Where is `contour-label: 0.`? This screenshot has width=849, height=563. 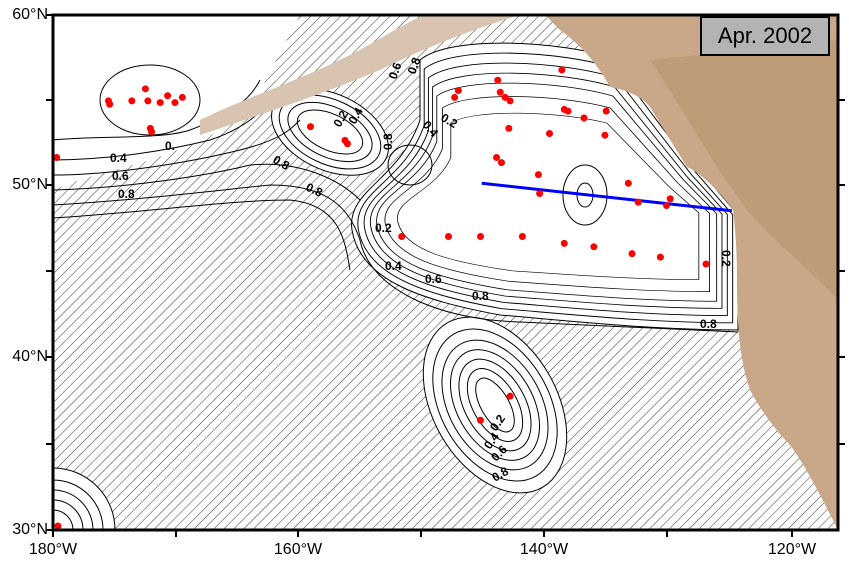 contour-label: 0. is located at coordinates (170, 146).